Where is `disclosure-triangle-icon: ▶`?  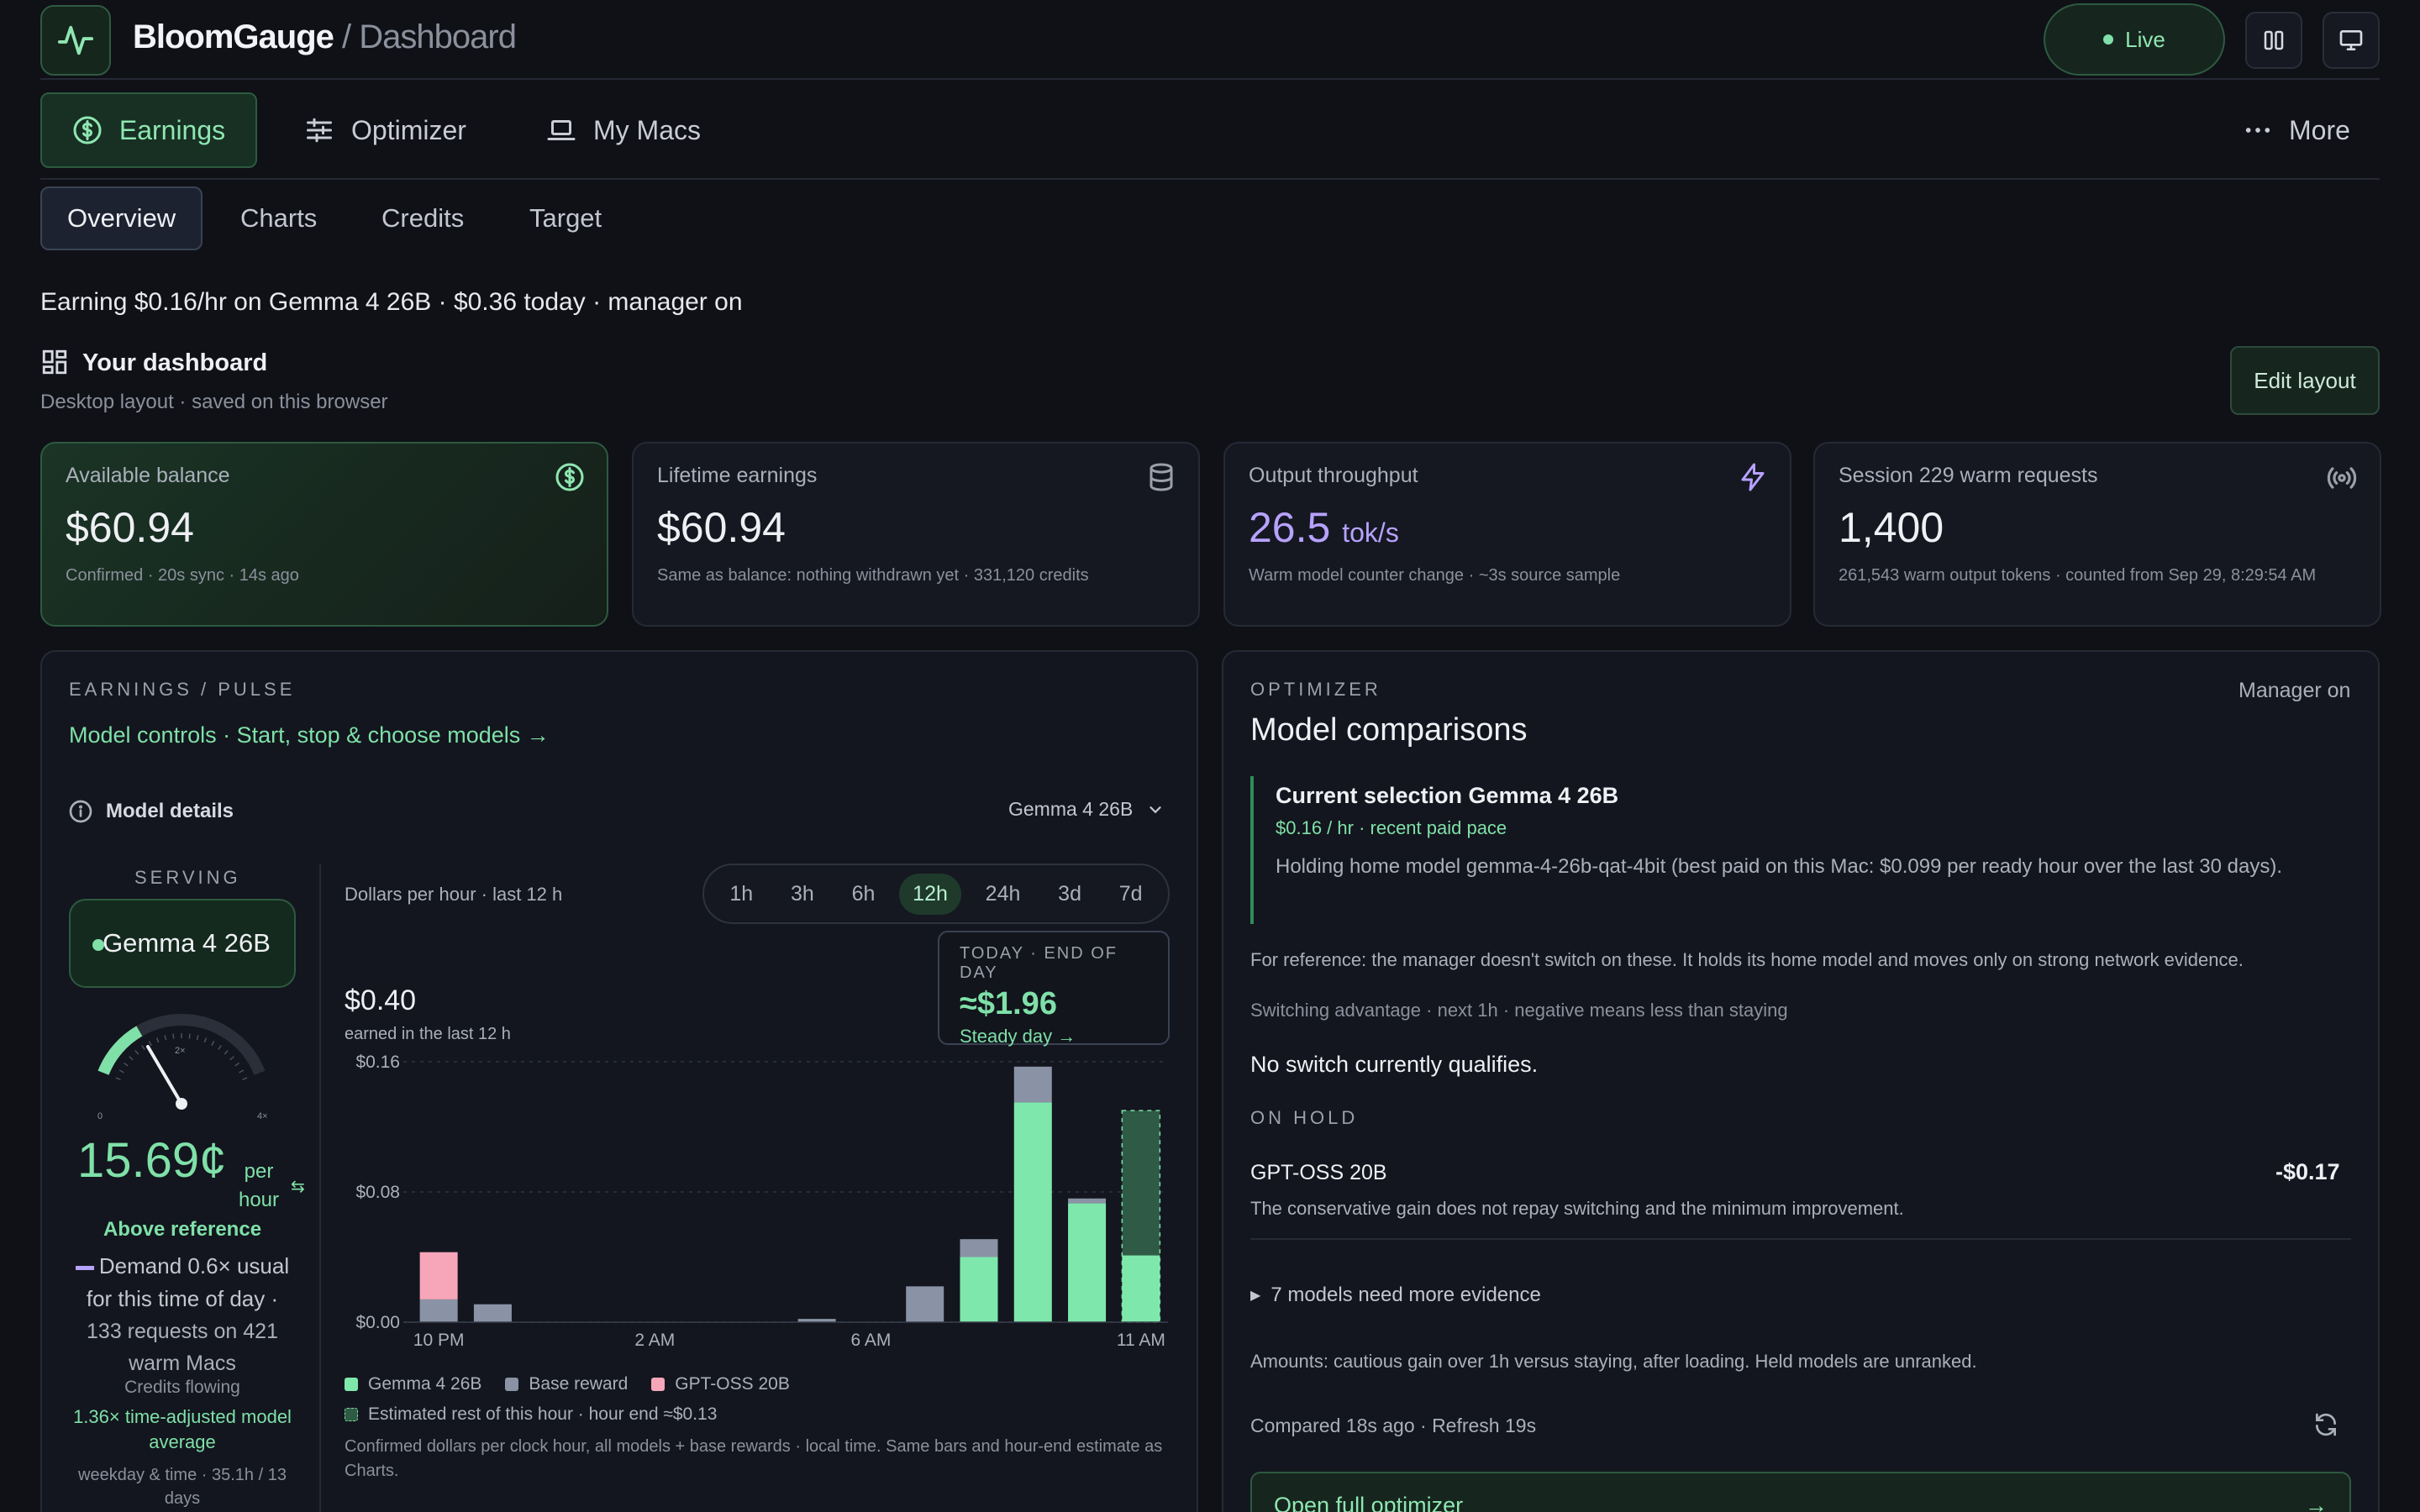 disclosure-triangle-icon: ▶ is located at coordinates (1255, 1296).